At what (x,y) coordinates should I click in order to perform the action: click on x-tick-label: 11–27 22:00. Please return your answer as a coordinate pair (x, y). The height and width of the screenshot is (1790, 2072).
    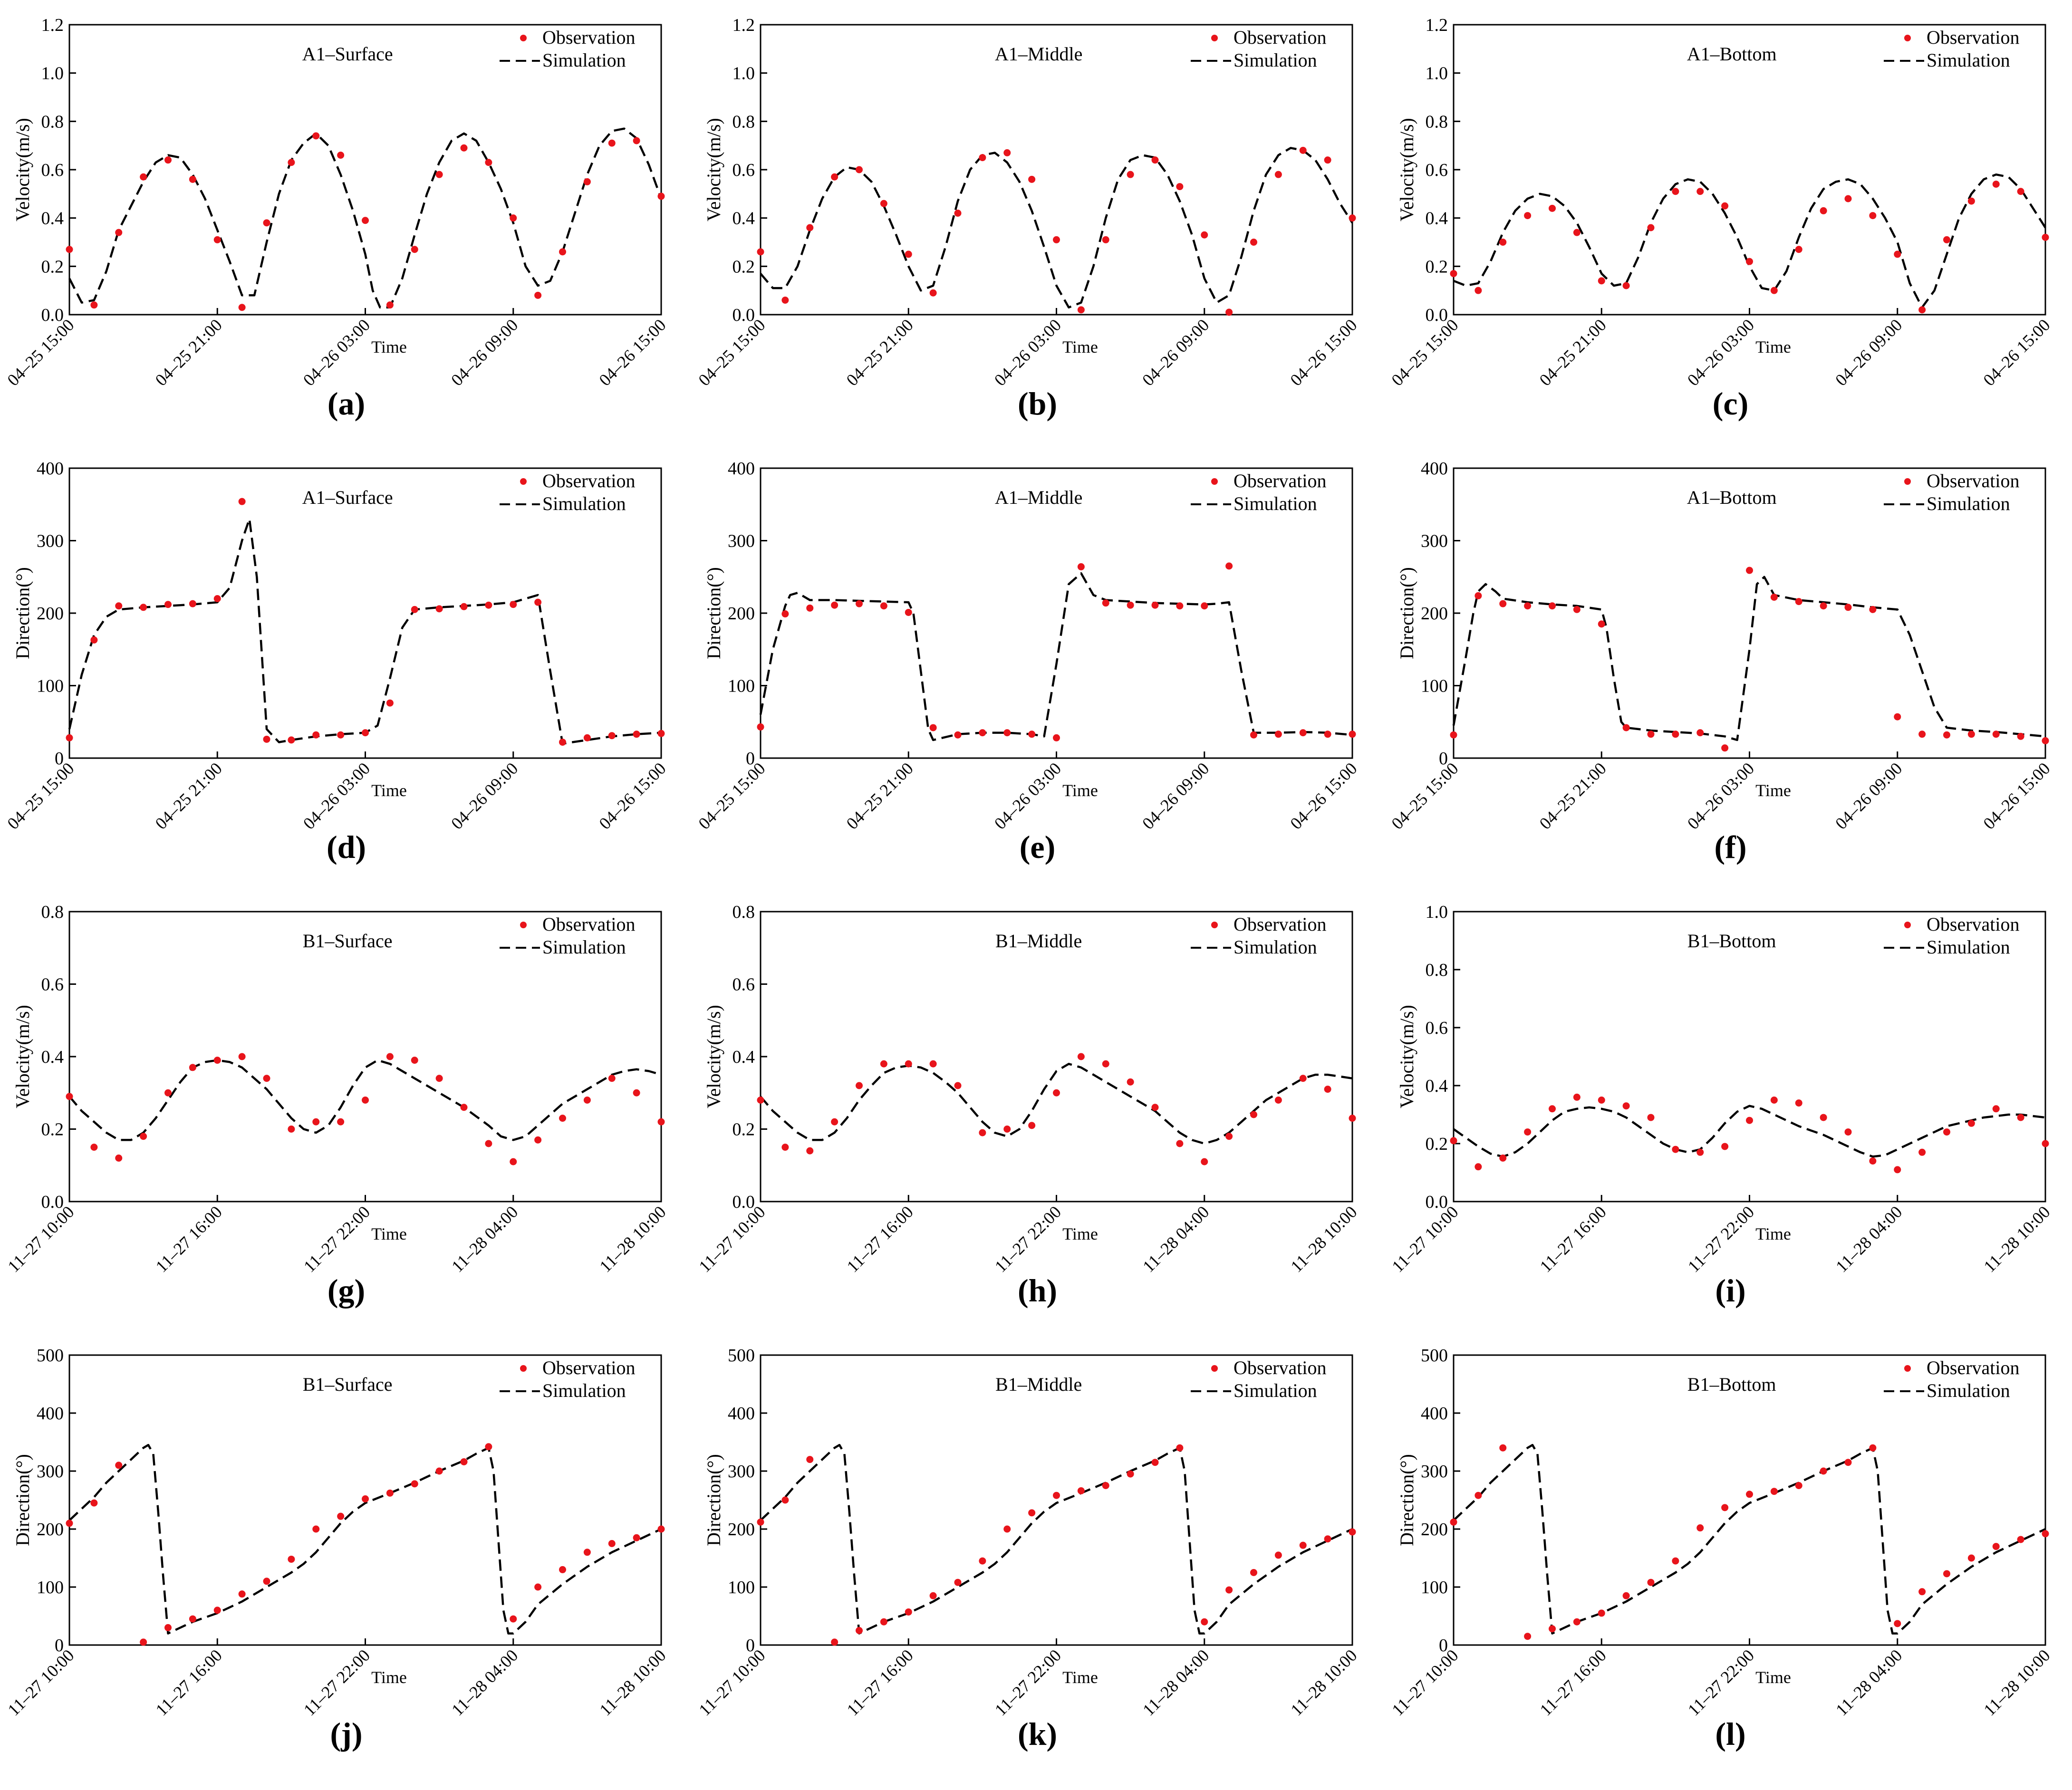
    Looking at the image, I should click on (337, 1239).